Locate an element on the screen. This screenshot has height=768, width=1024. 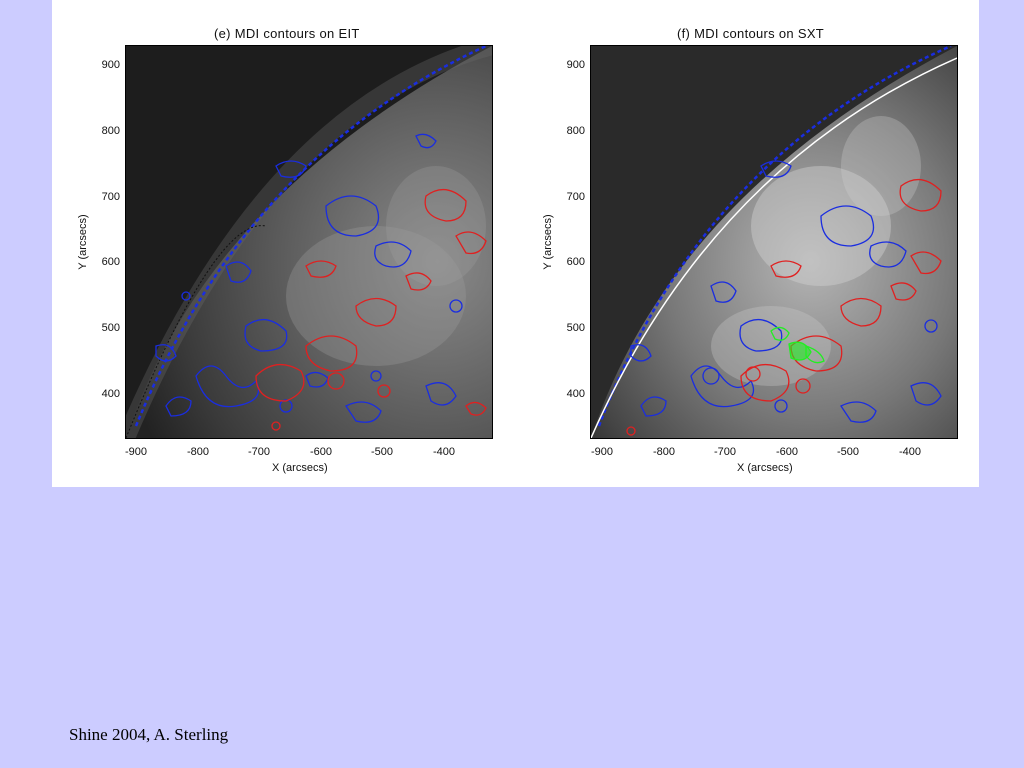
negative-polarity-contours is located at coordinates (309, 278).